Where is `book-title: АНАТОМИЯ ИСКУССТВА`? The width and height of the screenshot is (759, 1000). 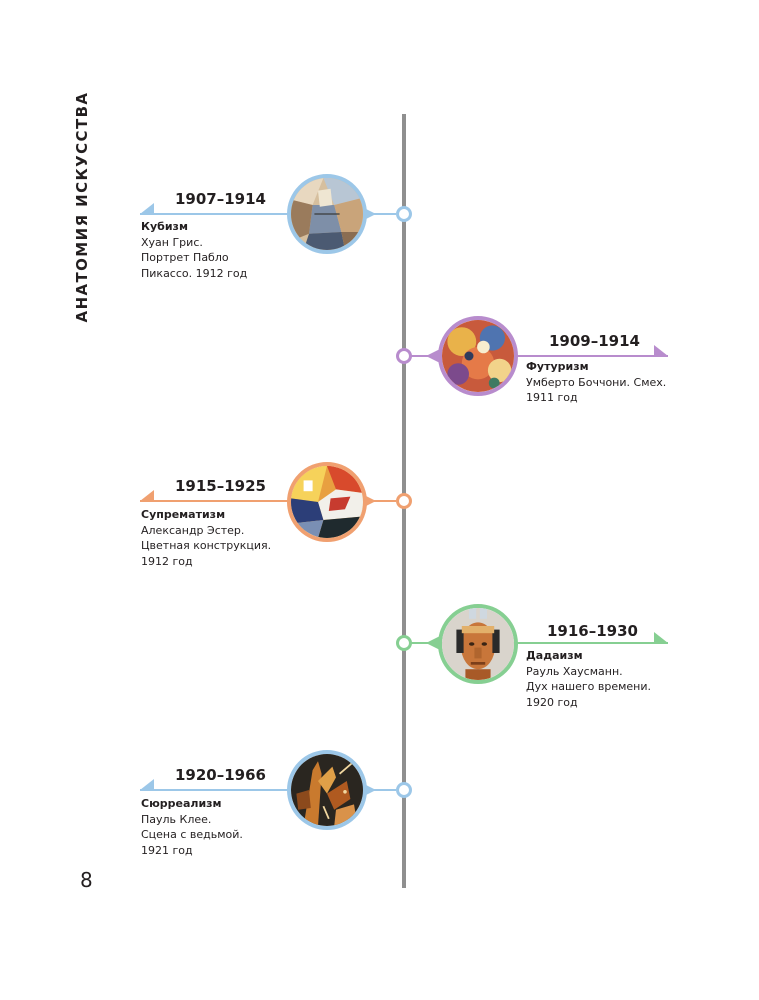 book-title: АНАТОМИЯ ИСКУССТВА is located at coordinates (82, 207).